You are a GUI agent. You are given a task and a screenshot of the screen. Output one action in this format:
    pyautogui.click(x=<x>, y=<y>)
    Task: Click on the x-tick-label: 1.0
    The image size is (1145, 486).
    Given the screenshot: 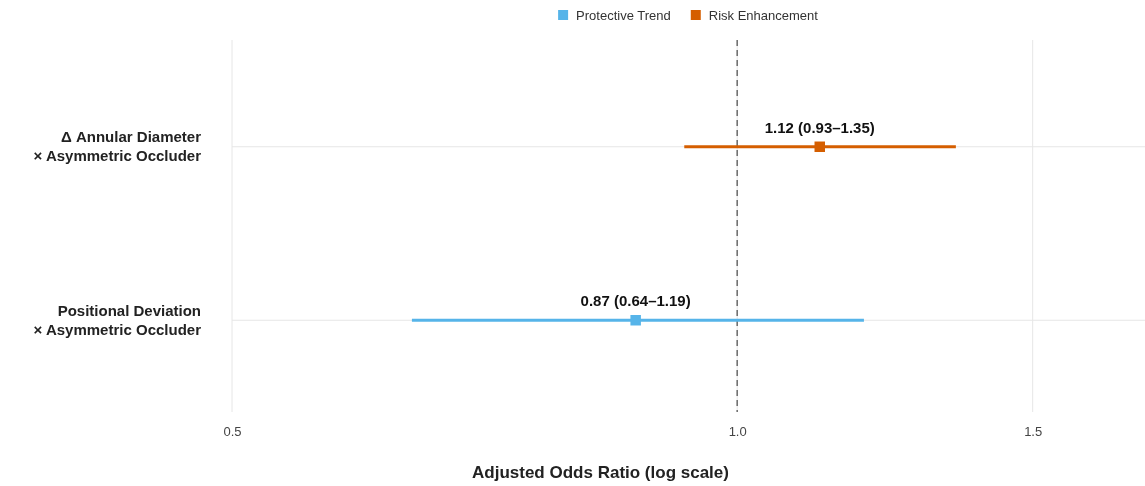 What is the action you would take?
    pyautogui.click(x=737, y=432)
    